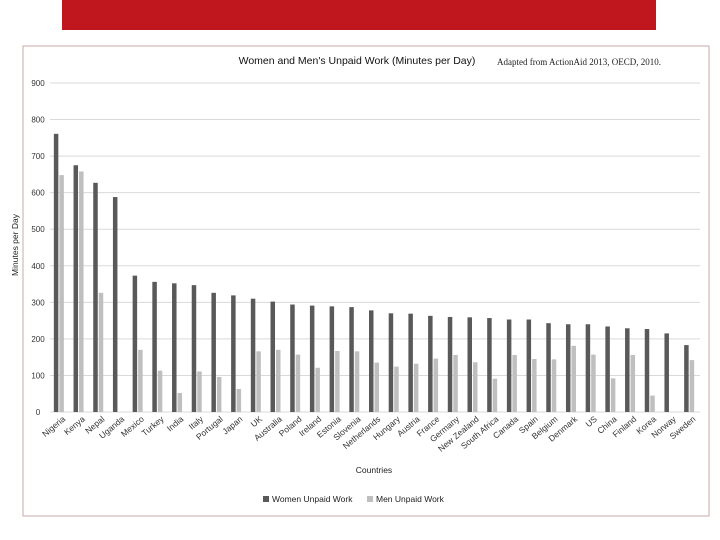  Describe the element at coordinates (175, 424) in the screenshot. I see `x-tick-label: India` at that location.